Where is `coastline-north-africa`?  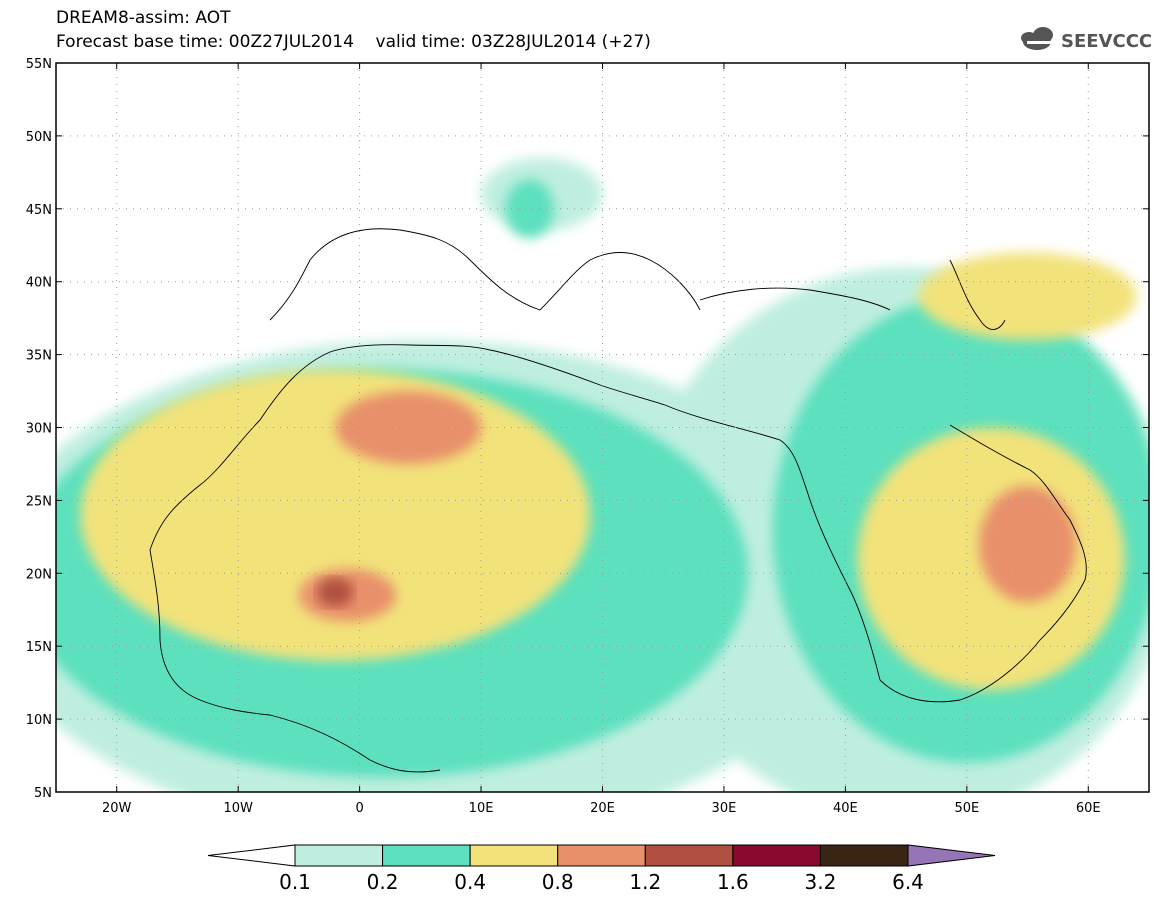 coastline-north-africa is located at coordinates (407, 447).